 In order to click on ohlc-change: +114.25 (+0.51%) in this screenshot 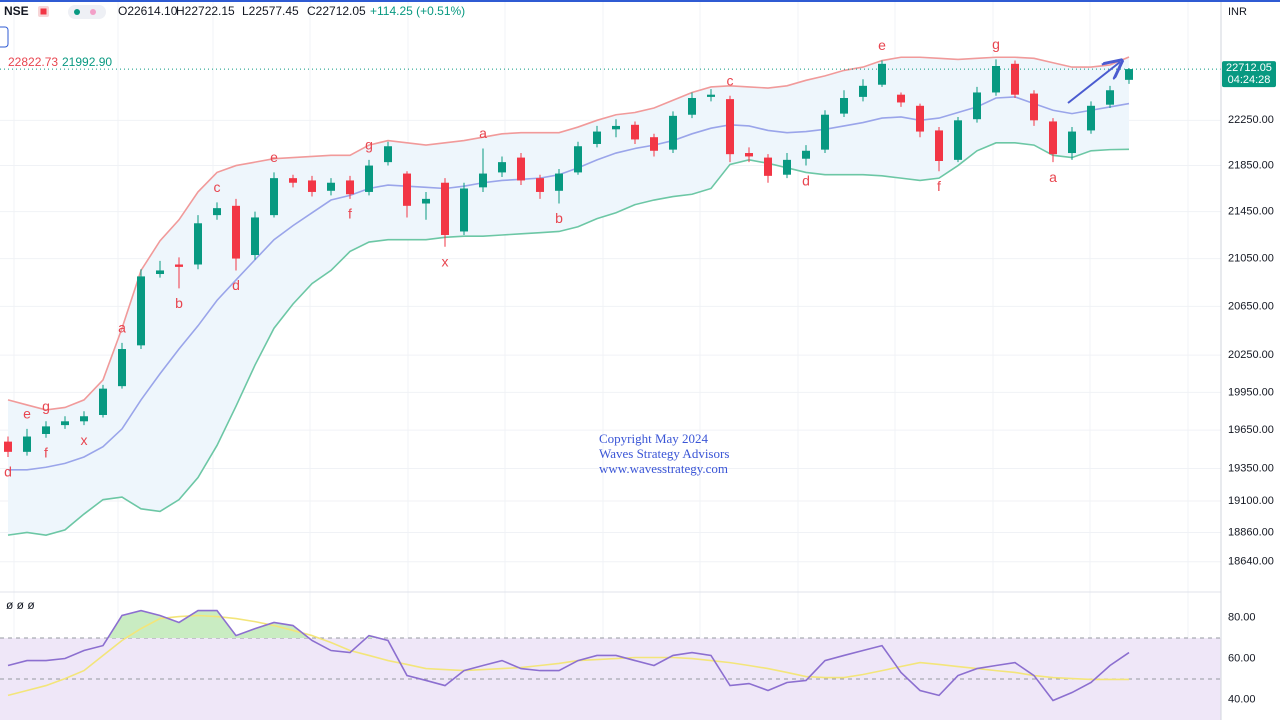, I will do `click(417, 11)`.